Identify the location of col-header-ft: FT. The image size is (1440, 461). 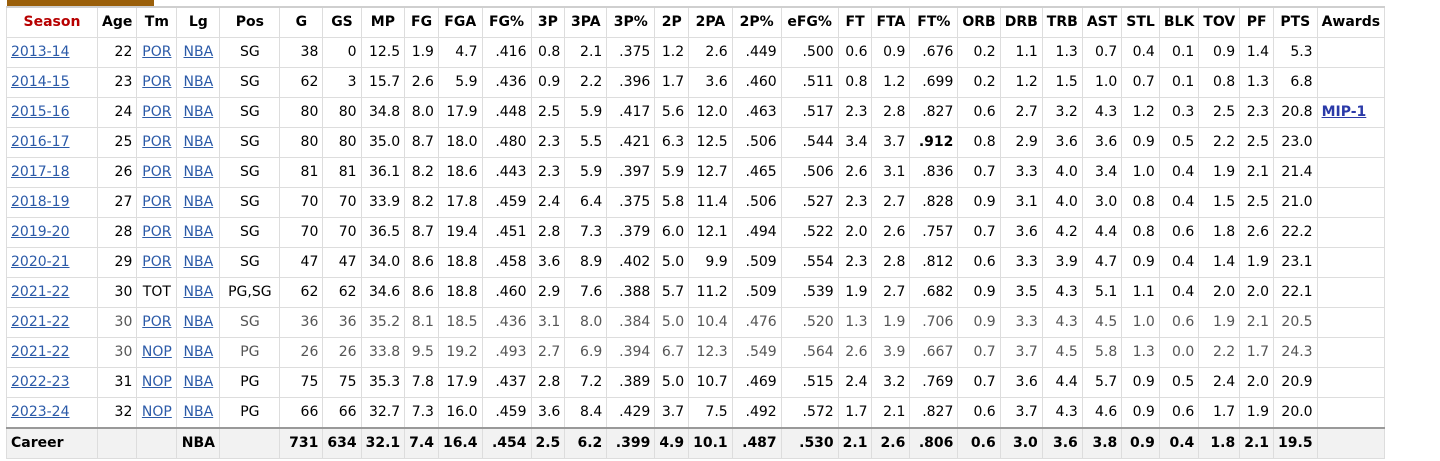
(855, 22).